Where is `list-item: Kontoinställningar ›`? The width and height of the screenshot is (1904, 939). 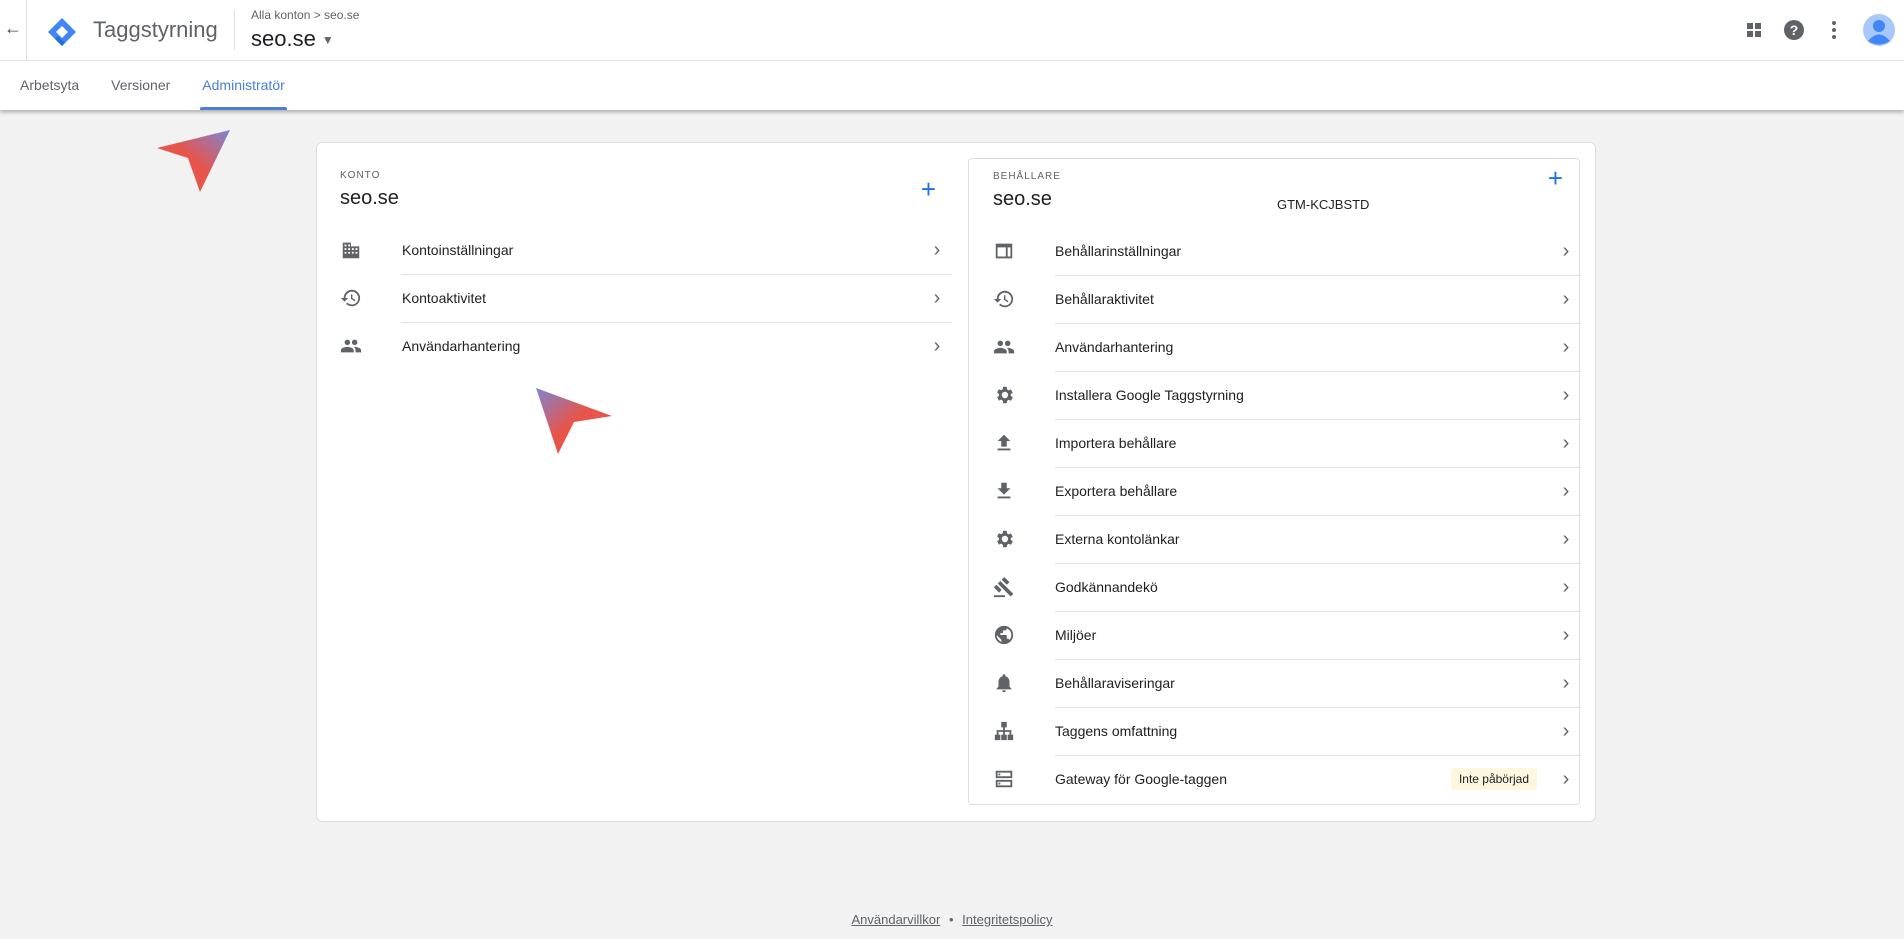 list-item: Kontoinställningar › is located at coordinates (646, 250).